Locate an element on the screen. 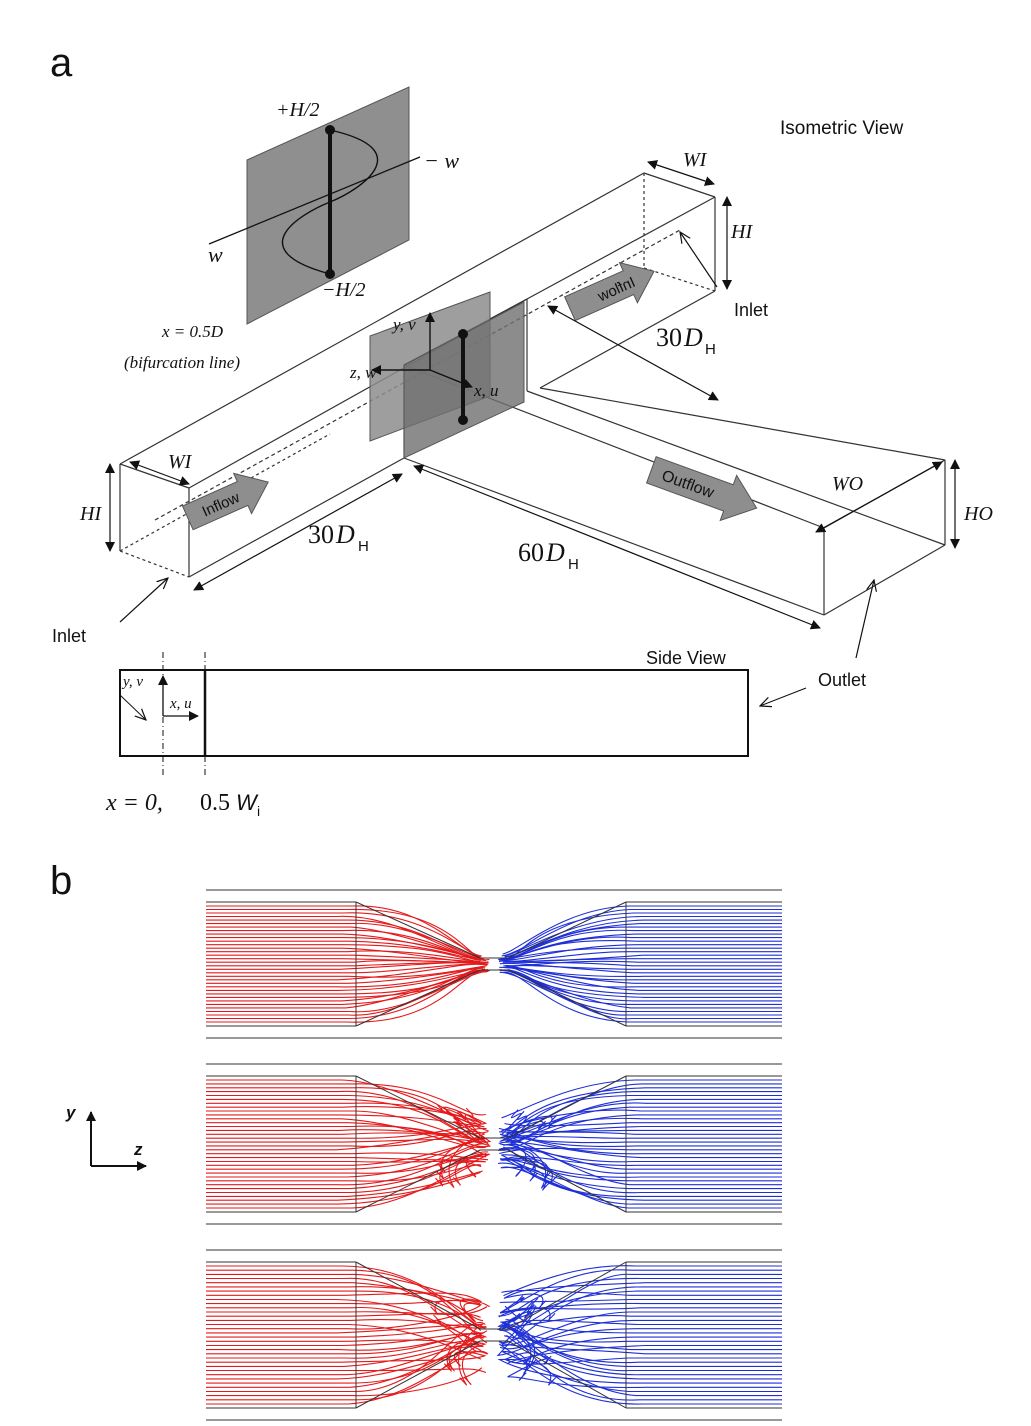 The width and height of the screenshot is (1031, 1426). axis-z-label: z, w is located at coordinates (363, 372).